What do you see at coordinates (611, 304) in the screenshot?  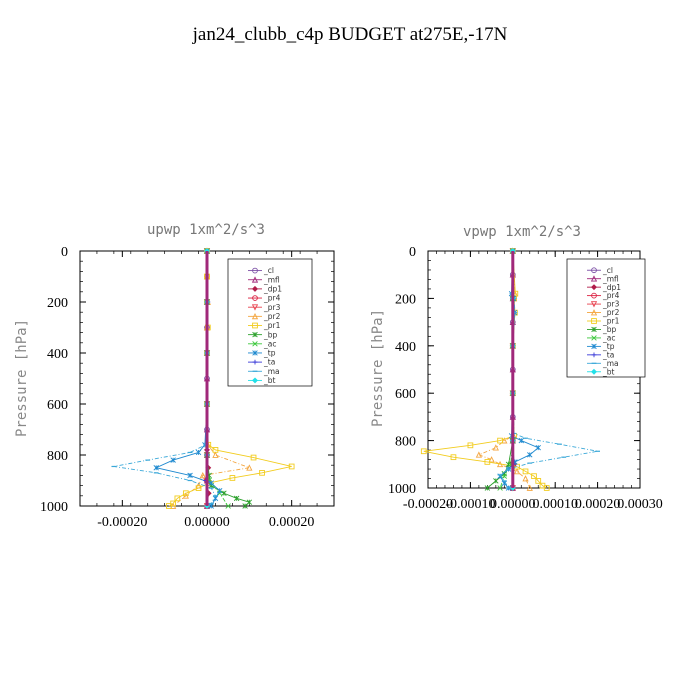 I see `legend-label: _pr3` at bounding box center [611, 304].